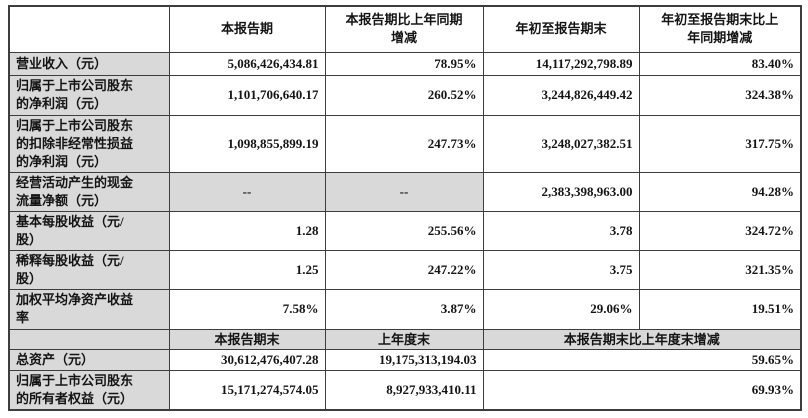 The image size is (808, 418). What do you see at coordinates (247, 269) in the screenshot?
I see `diluted-eps-current: 1.25` at bounding box center [247, 269].